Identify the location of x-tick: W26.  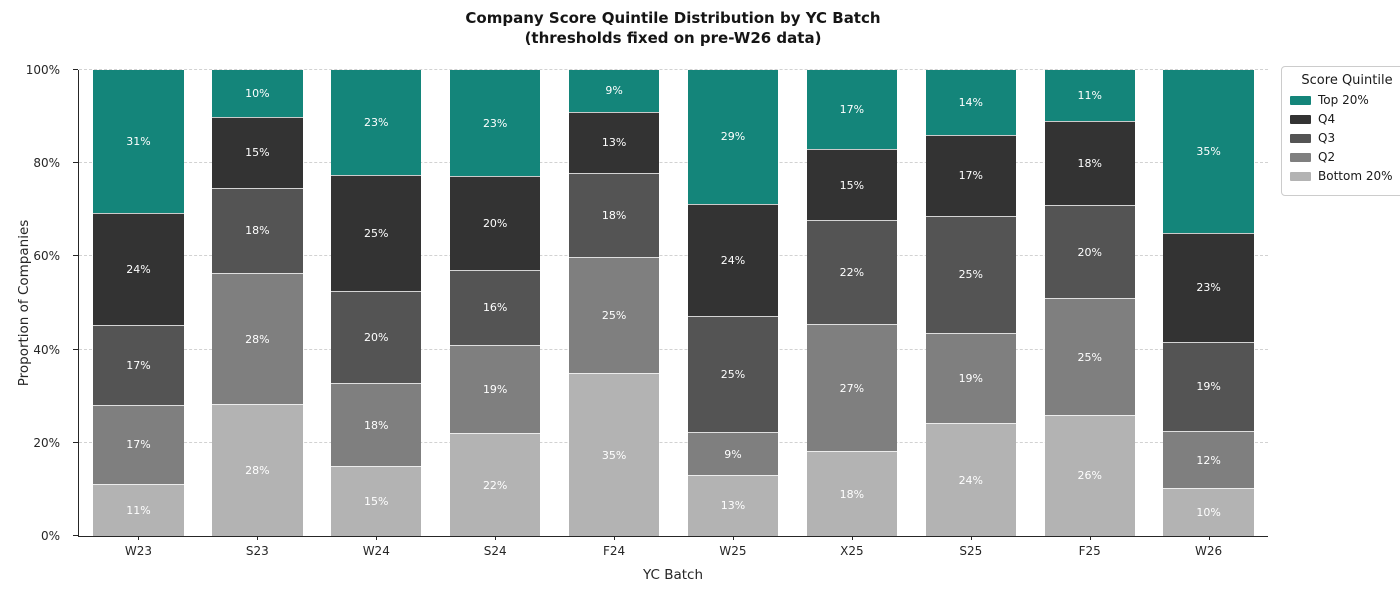
(1208, 547).